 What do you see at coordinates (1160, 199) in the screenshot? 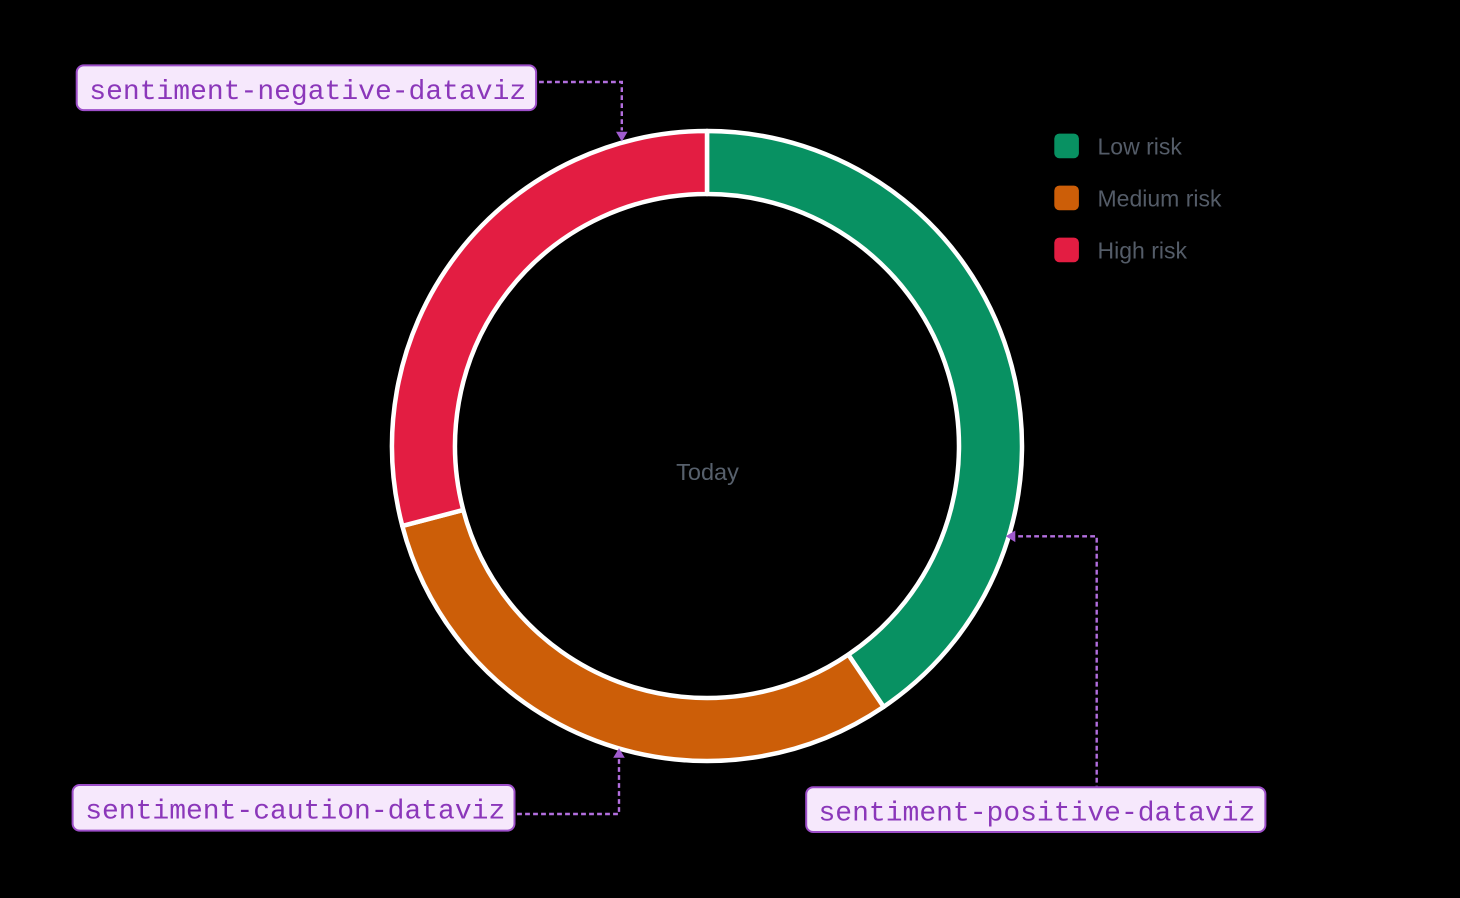
I see `svg-text: Medium risk` at bounding box center [1160, 199].